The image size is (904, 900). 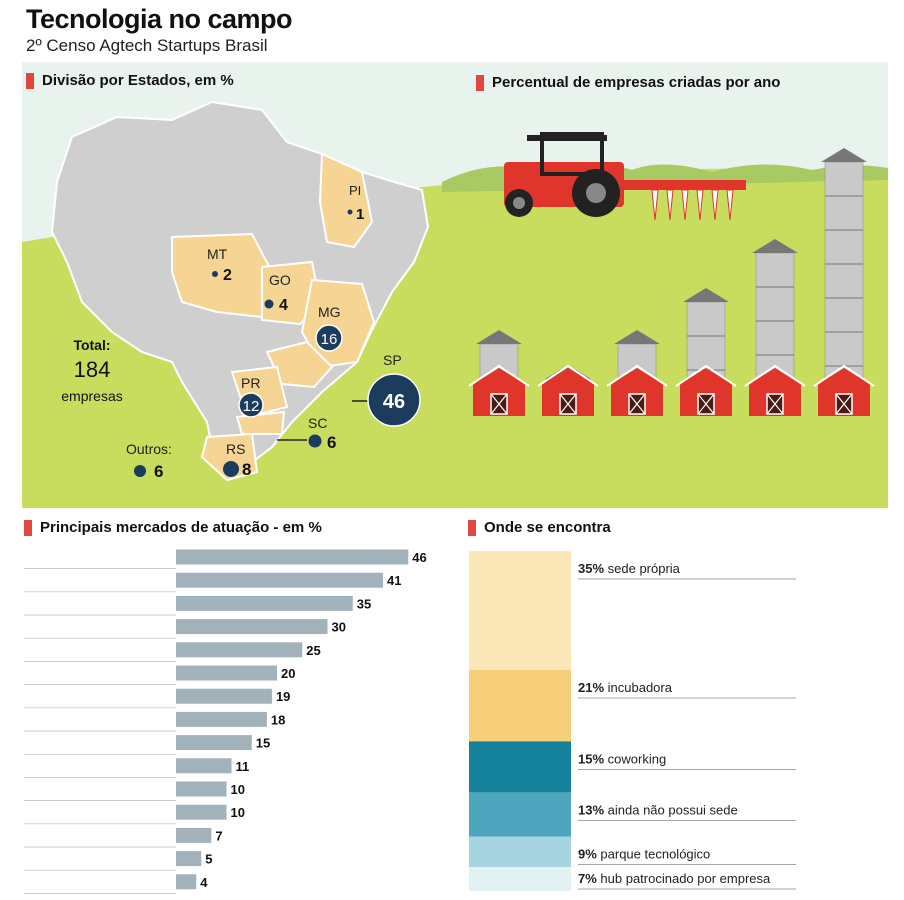 What do you see at coordinates (591, 568) in the screenshot?
I see `location-percent-0: 35%` at bounding box center [591, 568].